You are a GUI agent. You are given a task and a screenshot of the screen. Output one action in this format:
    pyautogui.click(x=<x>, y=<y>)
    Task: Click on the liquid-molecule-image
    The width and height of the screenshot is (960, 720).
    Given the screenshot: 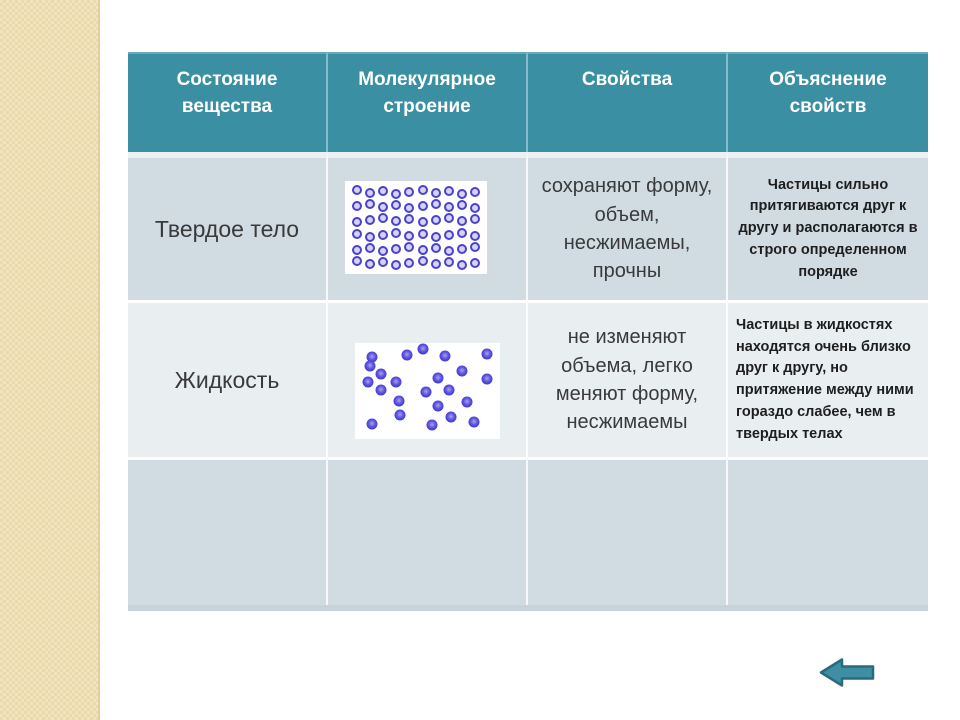 What is the action you would take?
    pyautogui.click(x=427, y=391)
    